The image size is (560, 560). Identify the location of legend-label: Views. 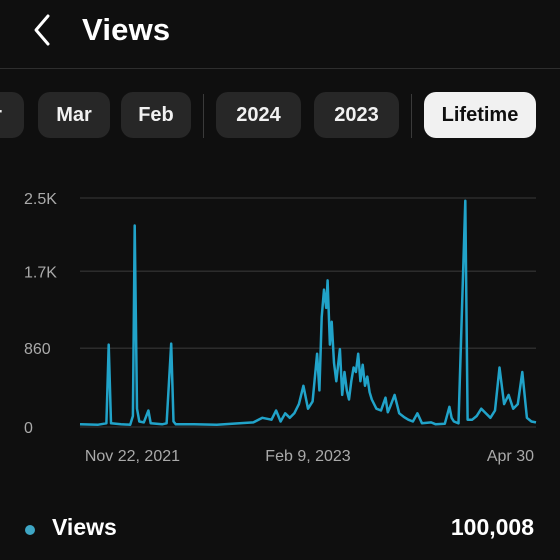
(84, 527).